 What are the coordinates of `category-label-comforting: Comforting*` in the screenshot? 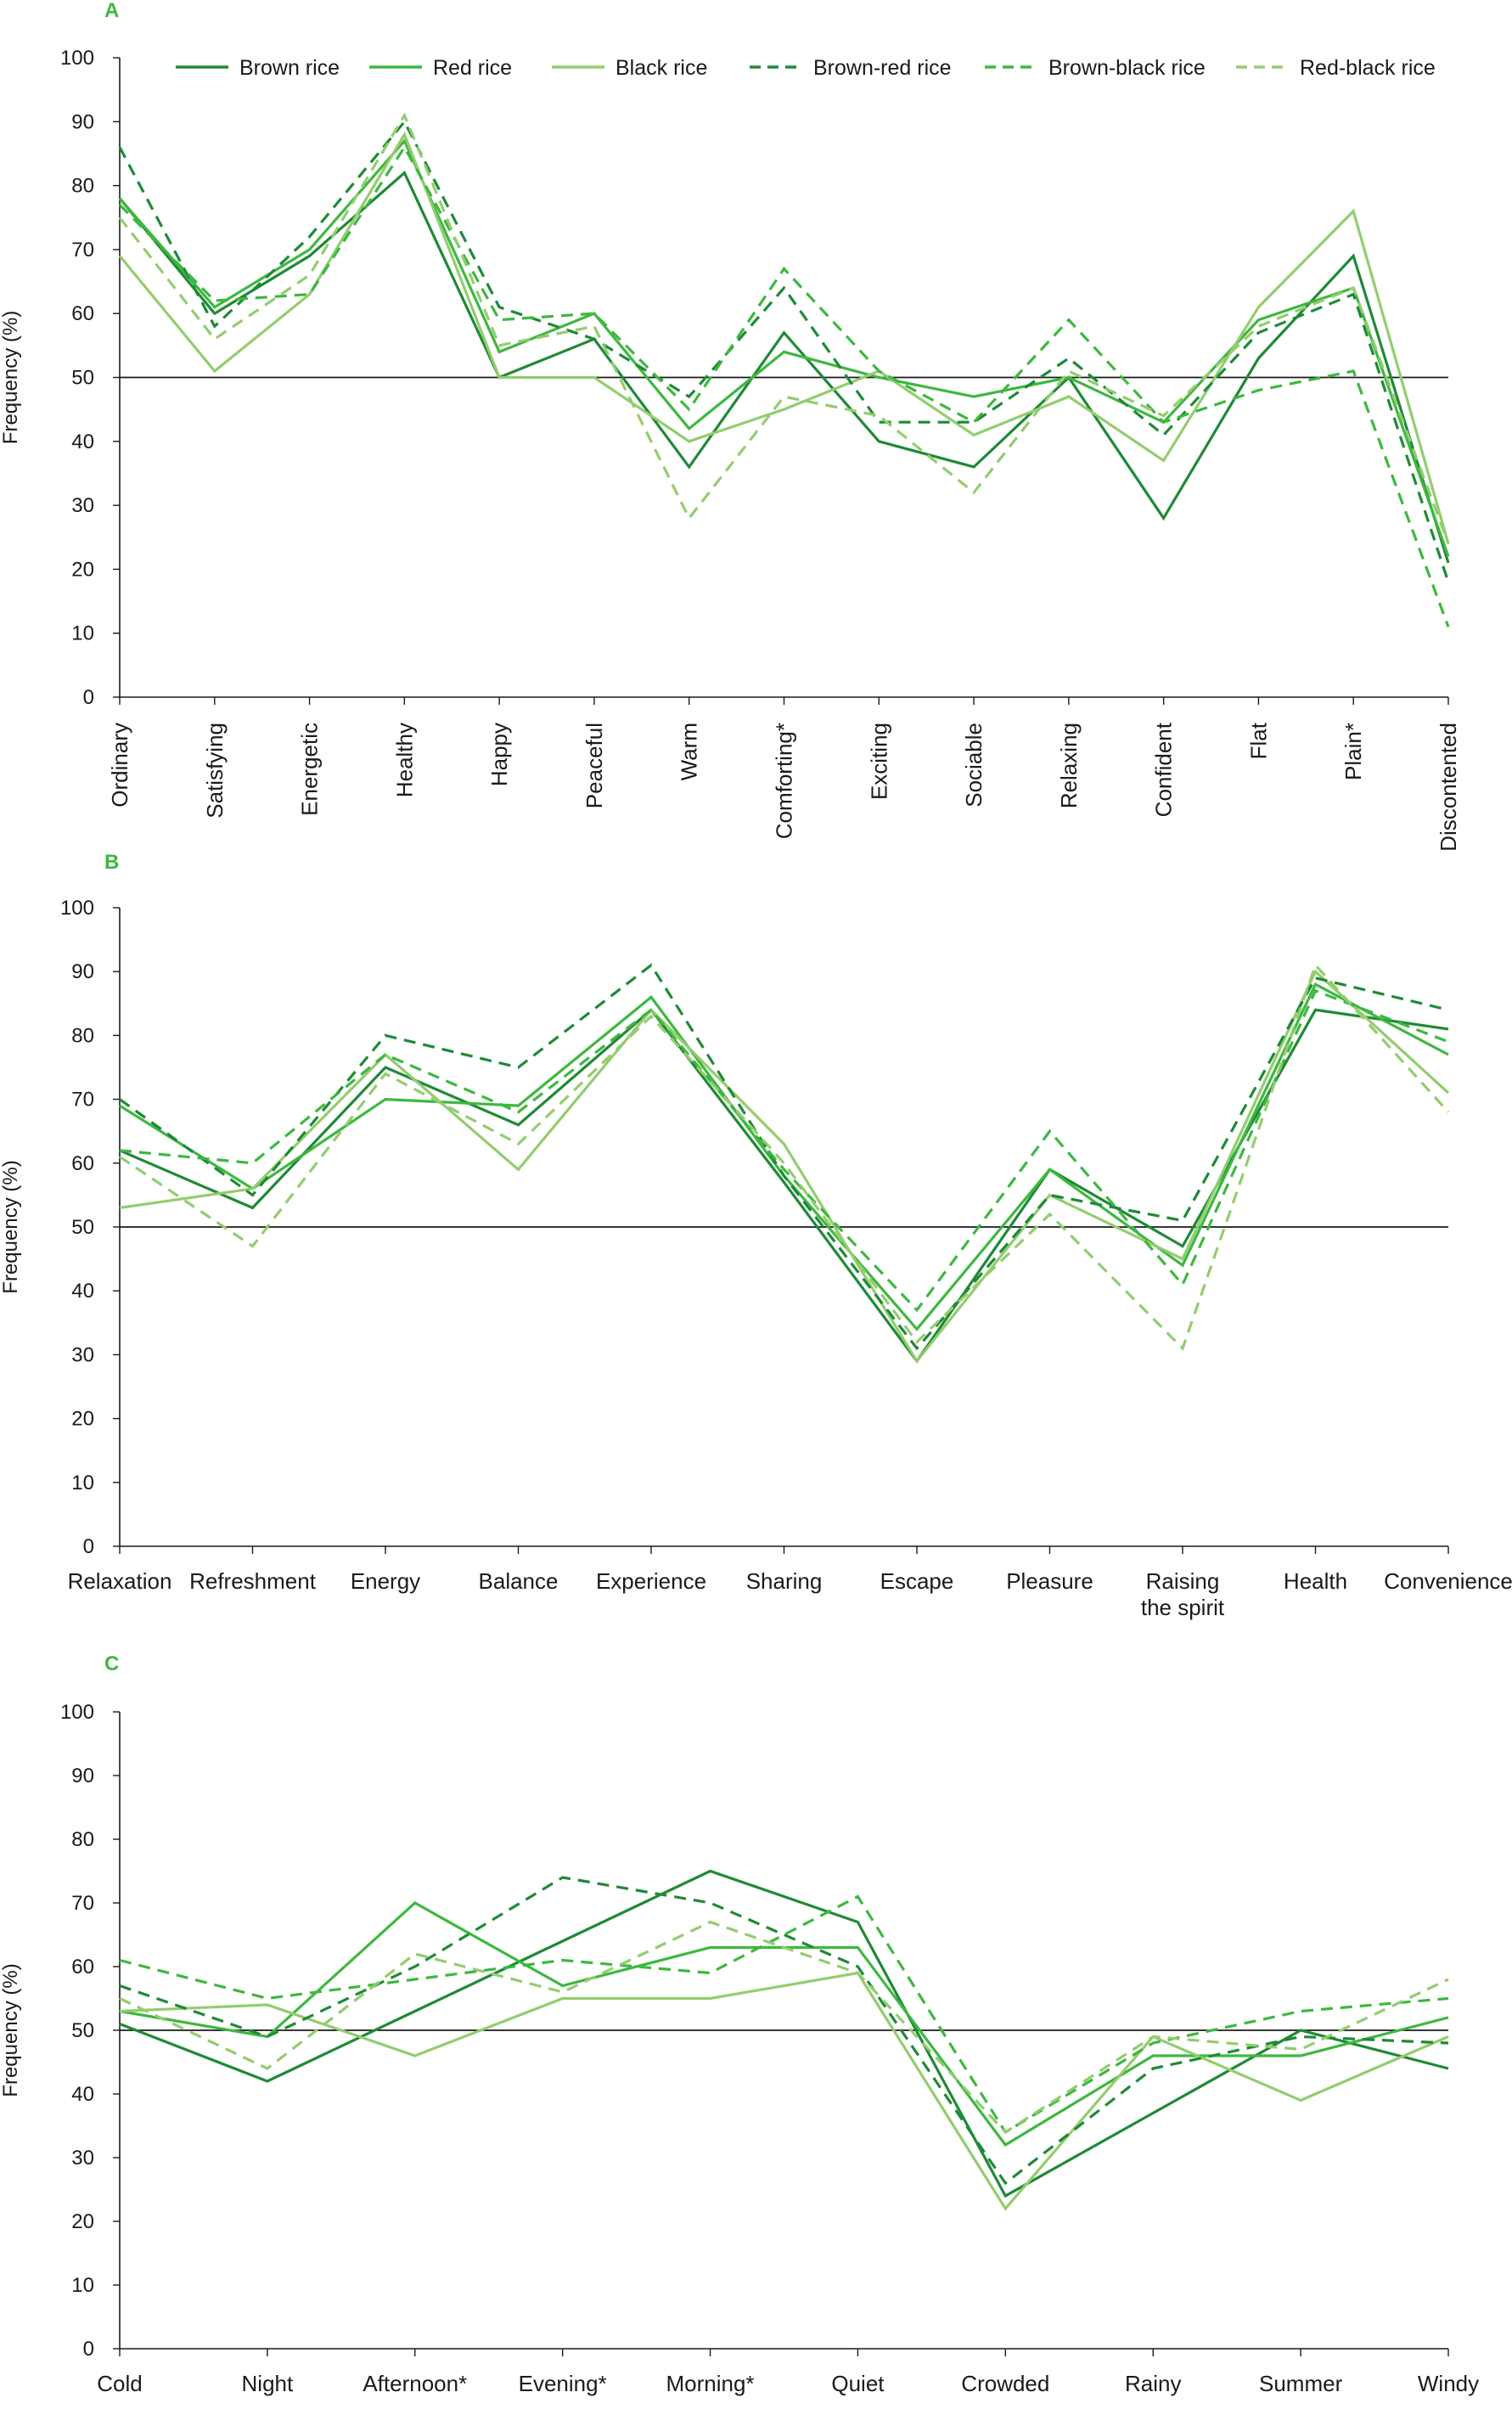 It's located at (785, 781).